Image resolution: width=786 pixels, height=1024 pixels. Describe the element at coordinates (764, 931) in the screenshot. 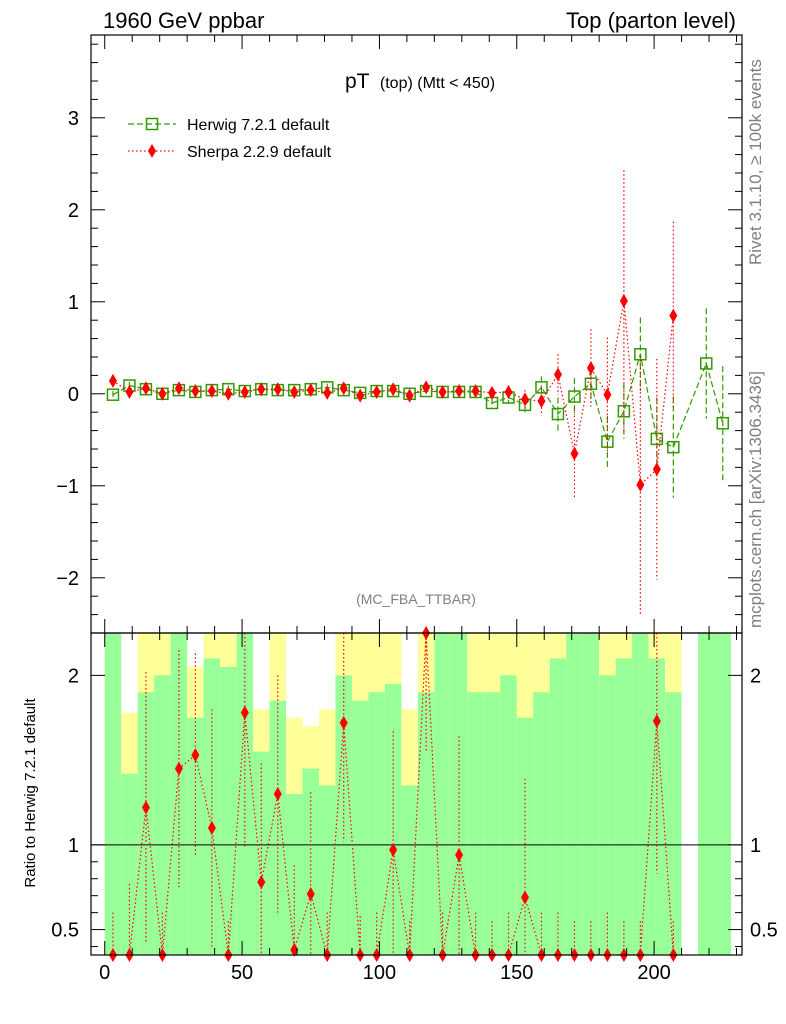

I see `ratio-y-tick-label-right: 0.5` at that location.